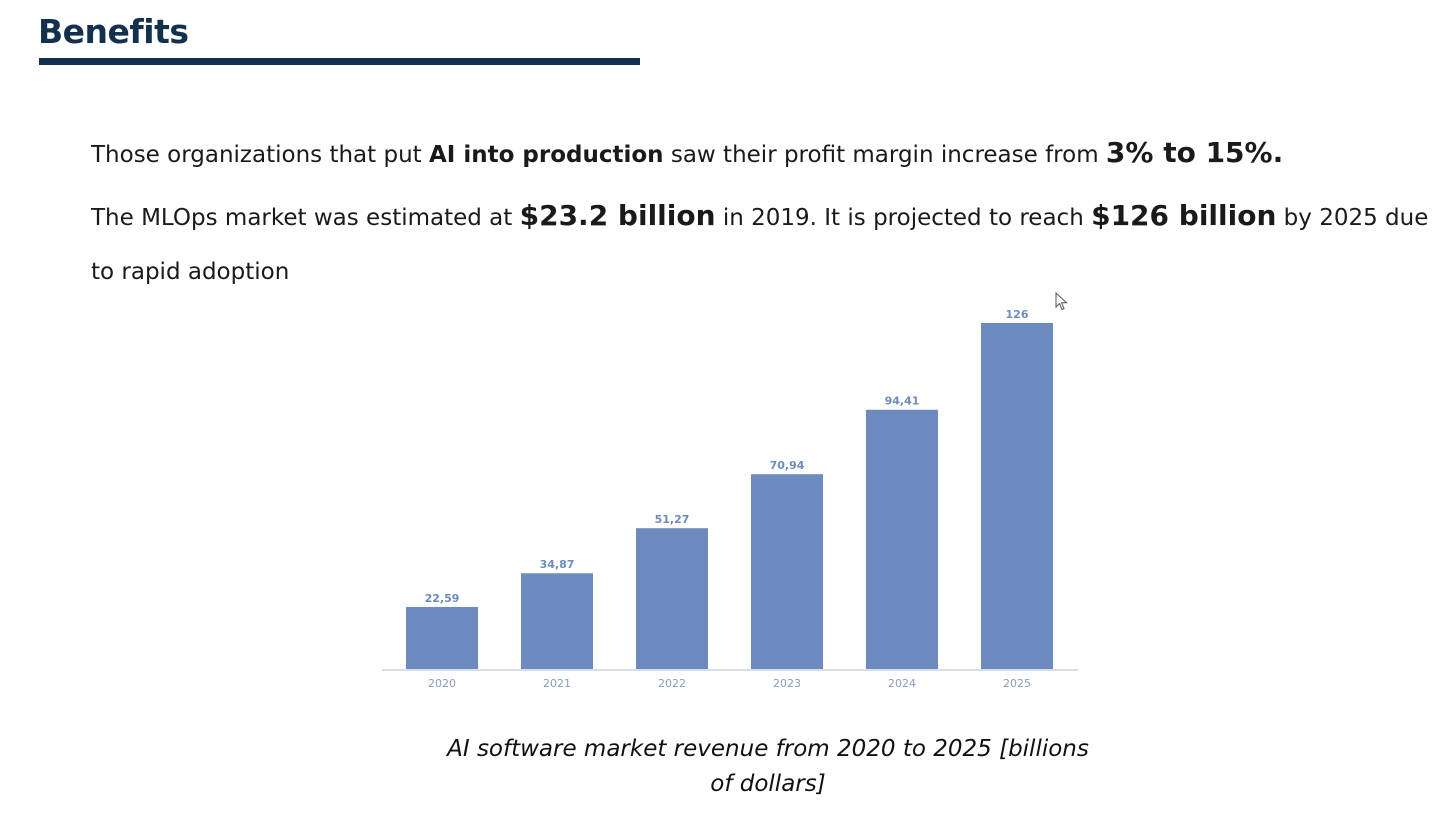 Image resolution: width=1456 pixels, height=815 pixels. I want to click on data-label-2020: 22,59, so click(442, 598).